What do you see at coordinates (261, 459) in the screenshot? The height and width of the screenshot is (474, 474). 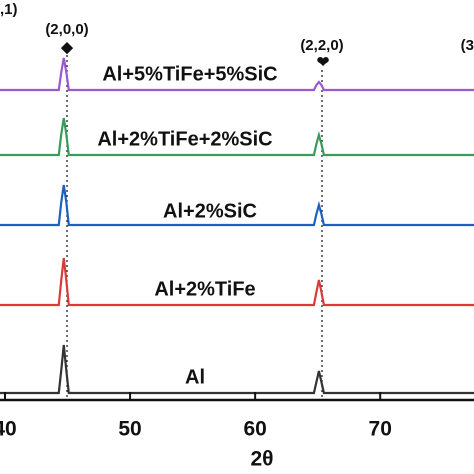 I see `x-axis-label: 2θ` at bounding box center [261, 459].